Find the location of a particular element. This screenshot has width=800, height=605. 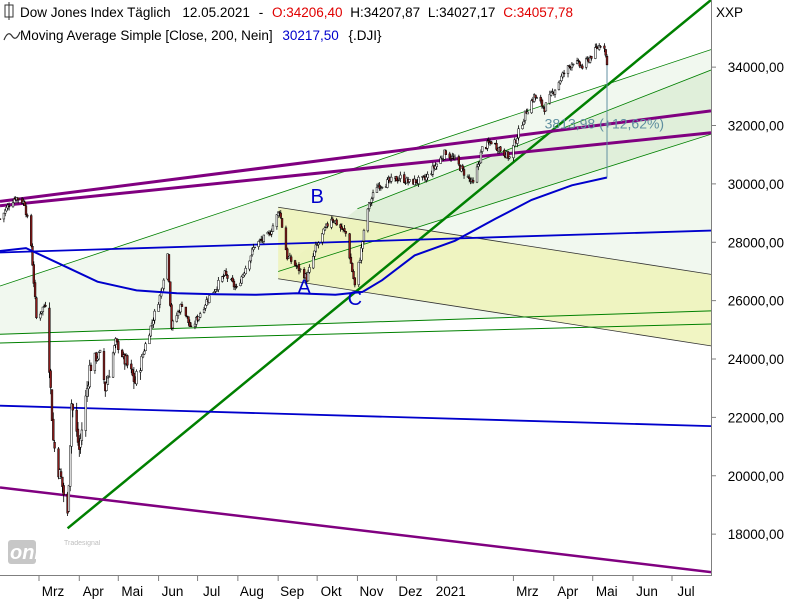

channel-lower-line is located at coordinates (494, 312).